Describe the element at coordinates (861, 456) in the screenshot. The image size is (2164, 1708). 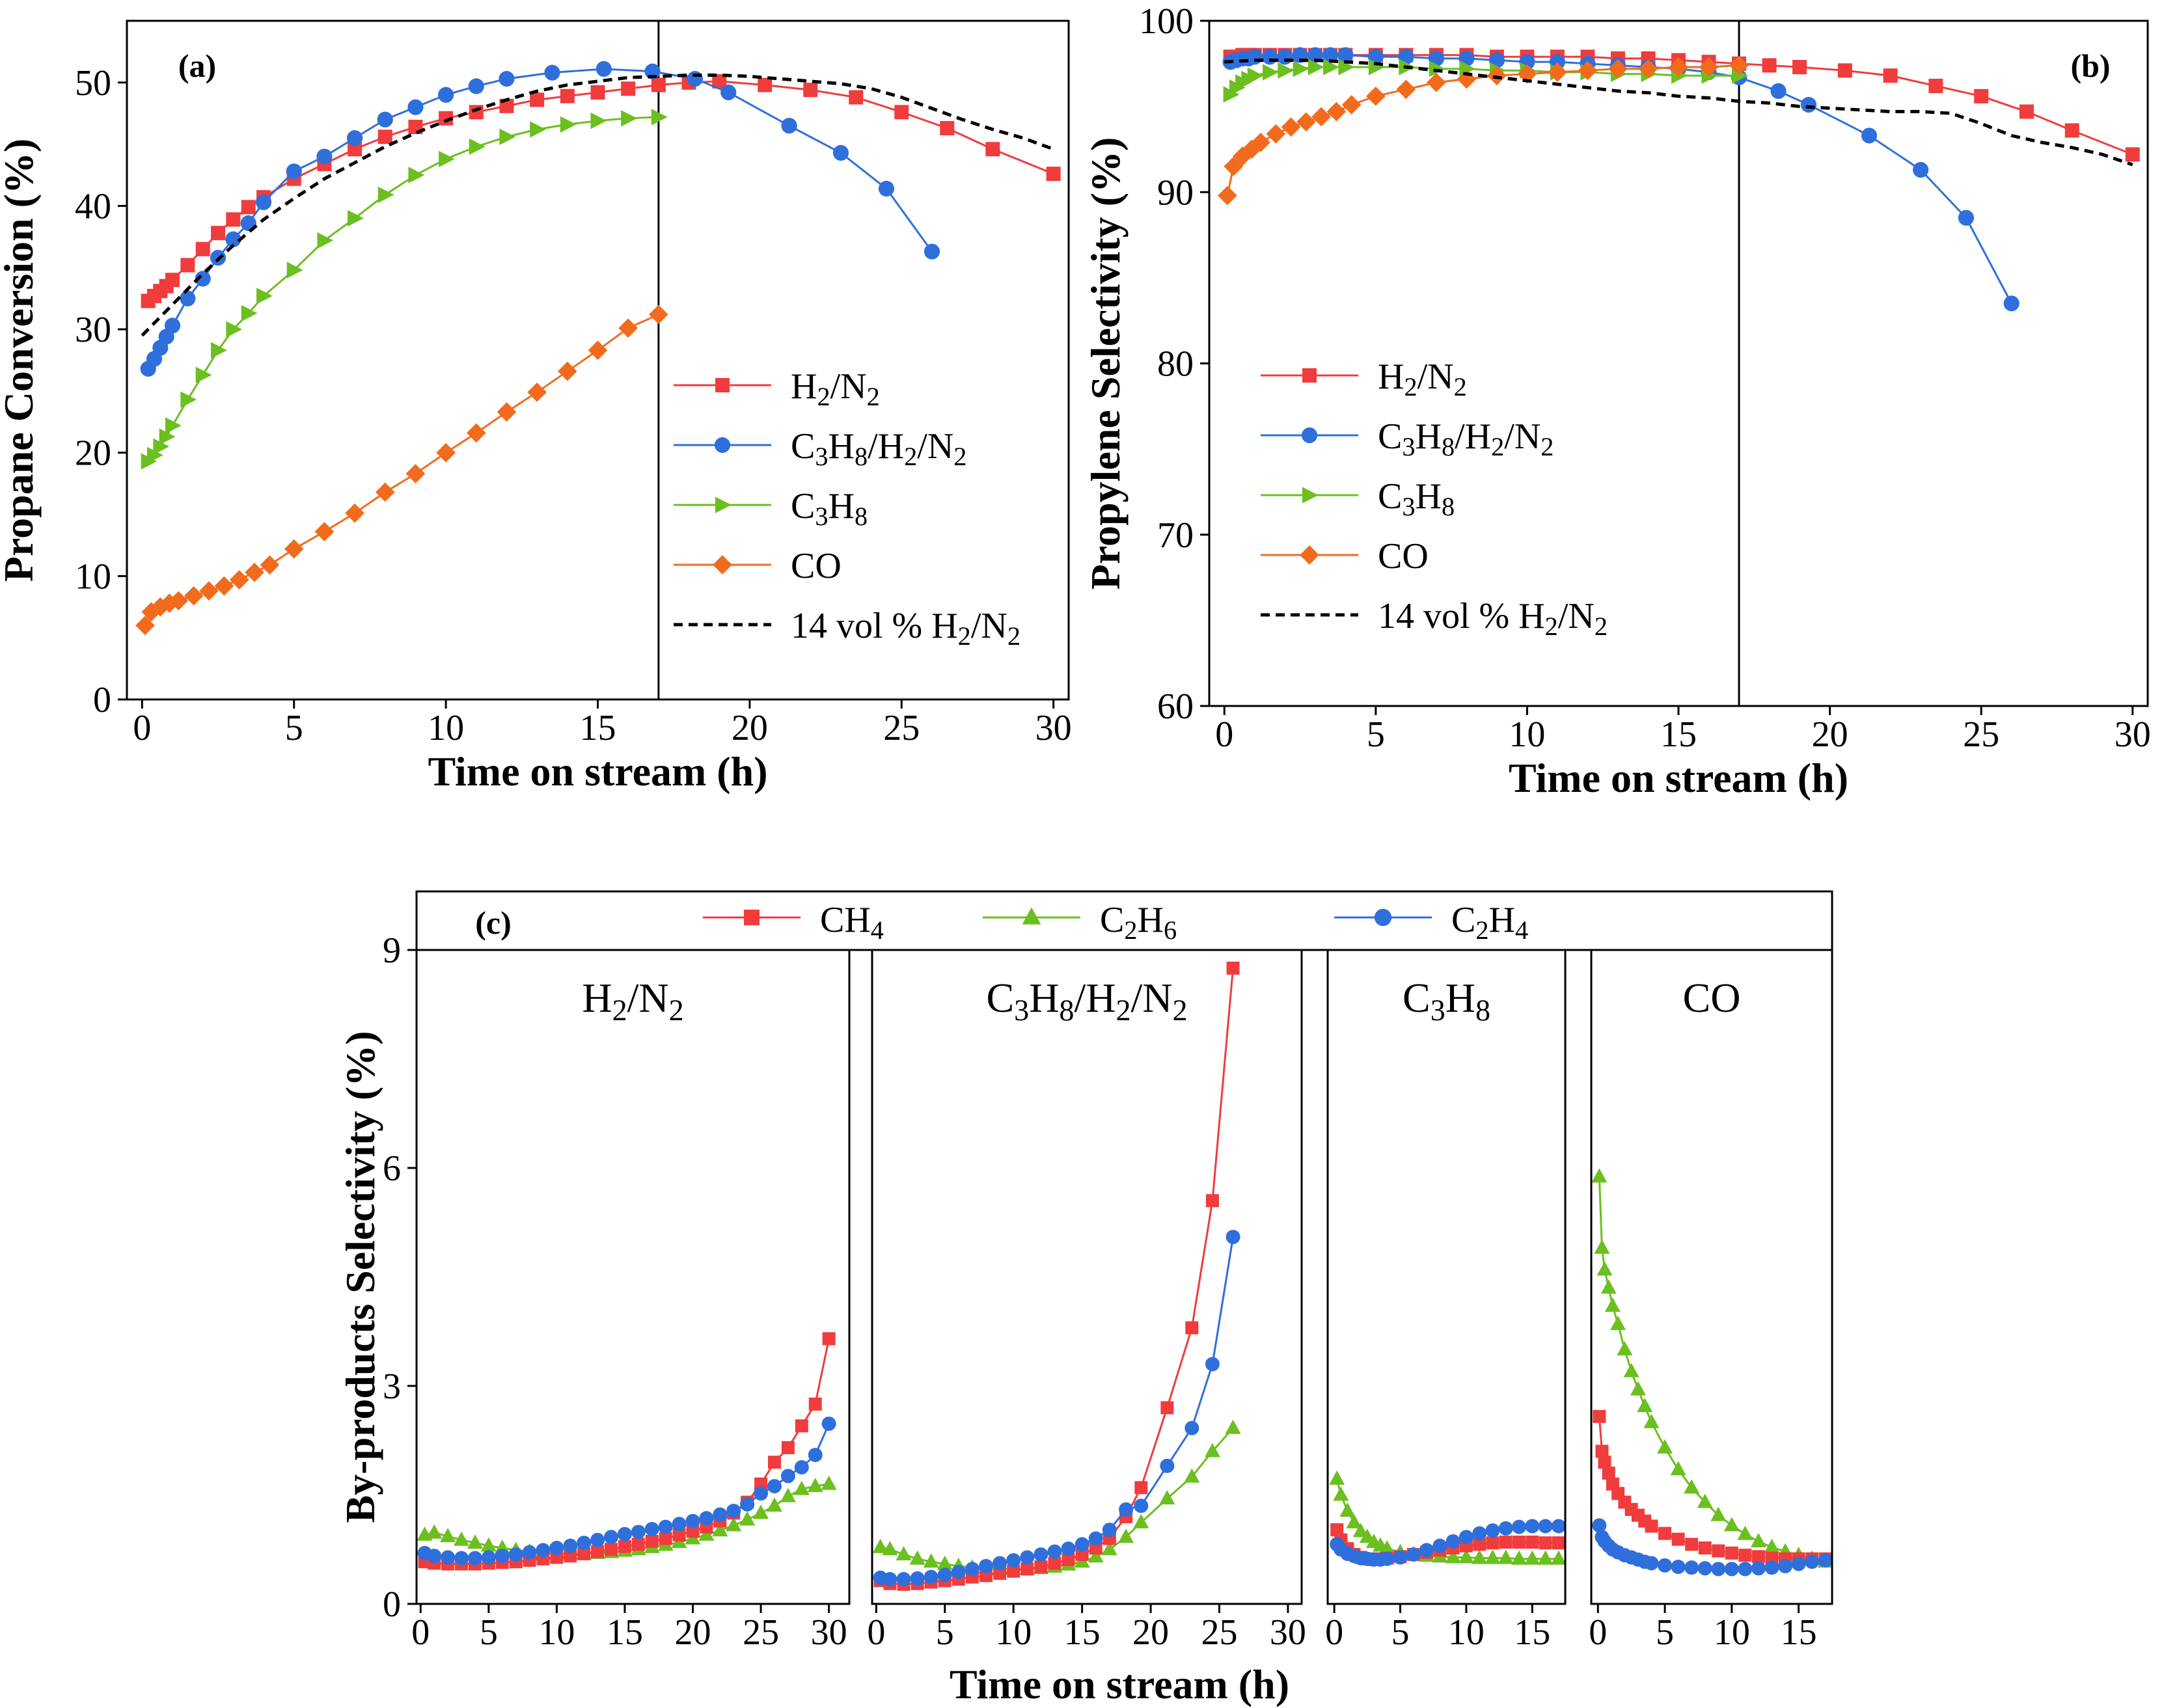
I see `legend-label-part: 8` at that location.